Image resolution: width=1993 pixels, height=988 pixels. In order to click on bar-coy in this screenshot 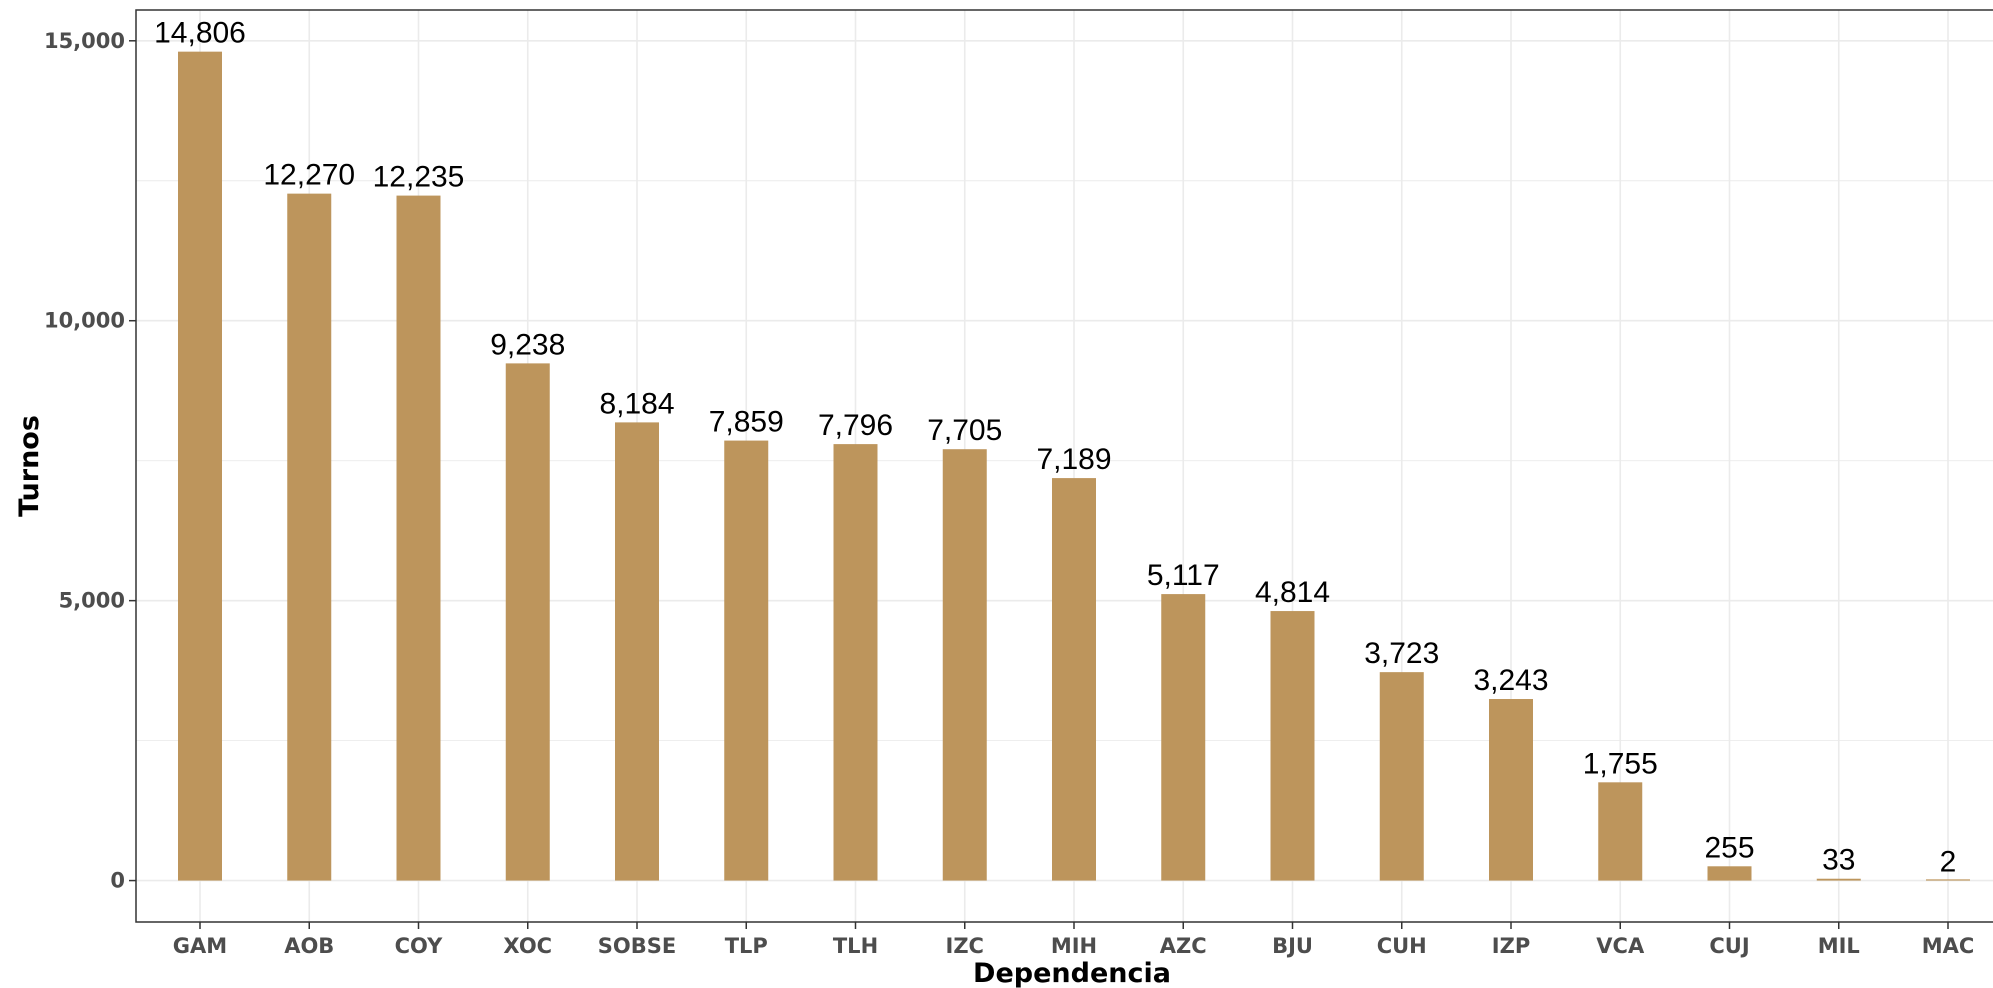, I will do `click(418, 538)`.